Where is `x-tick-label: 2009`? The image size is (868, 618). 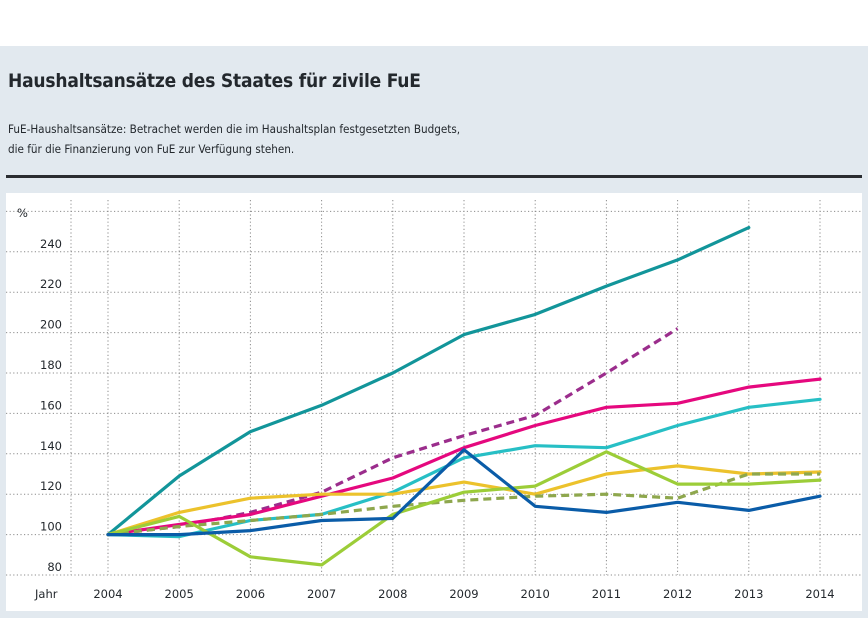
x-tick-label: 2009 is located at coordinates (463, 594).